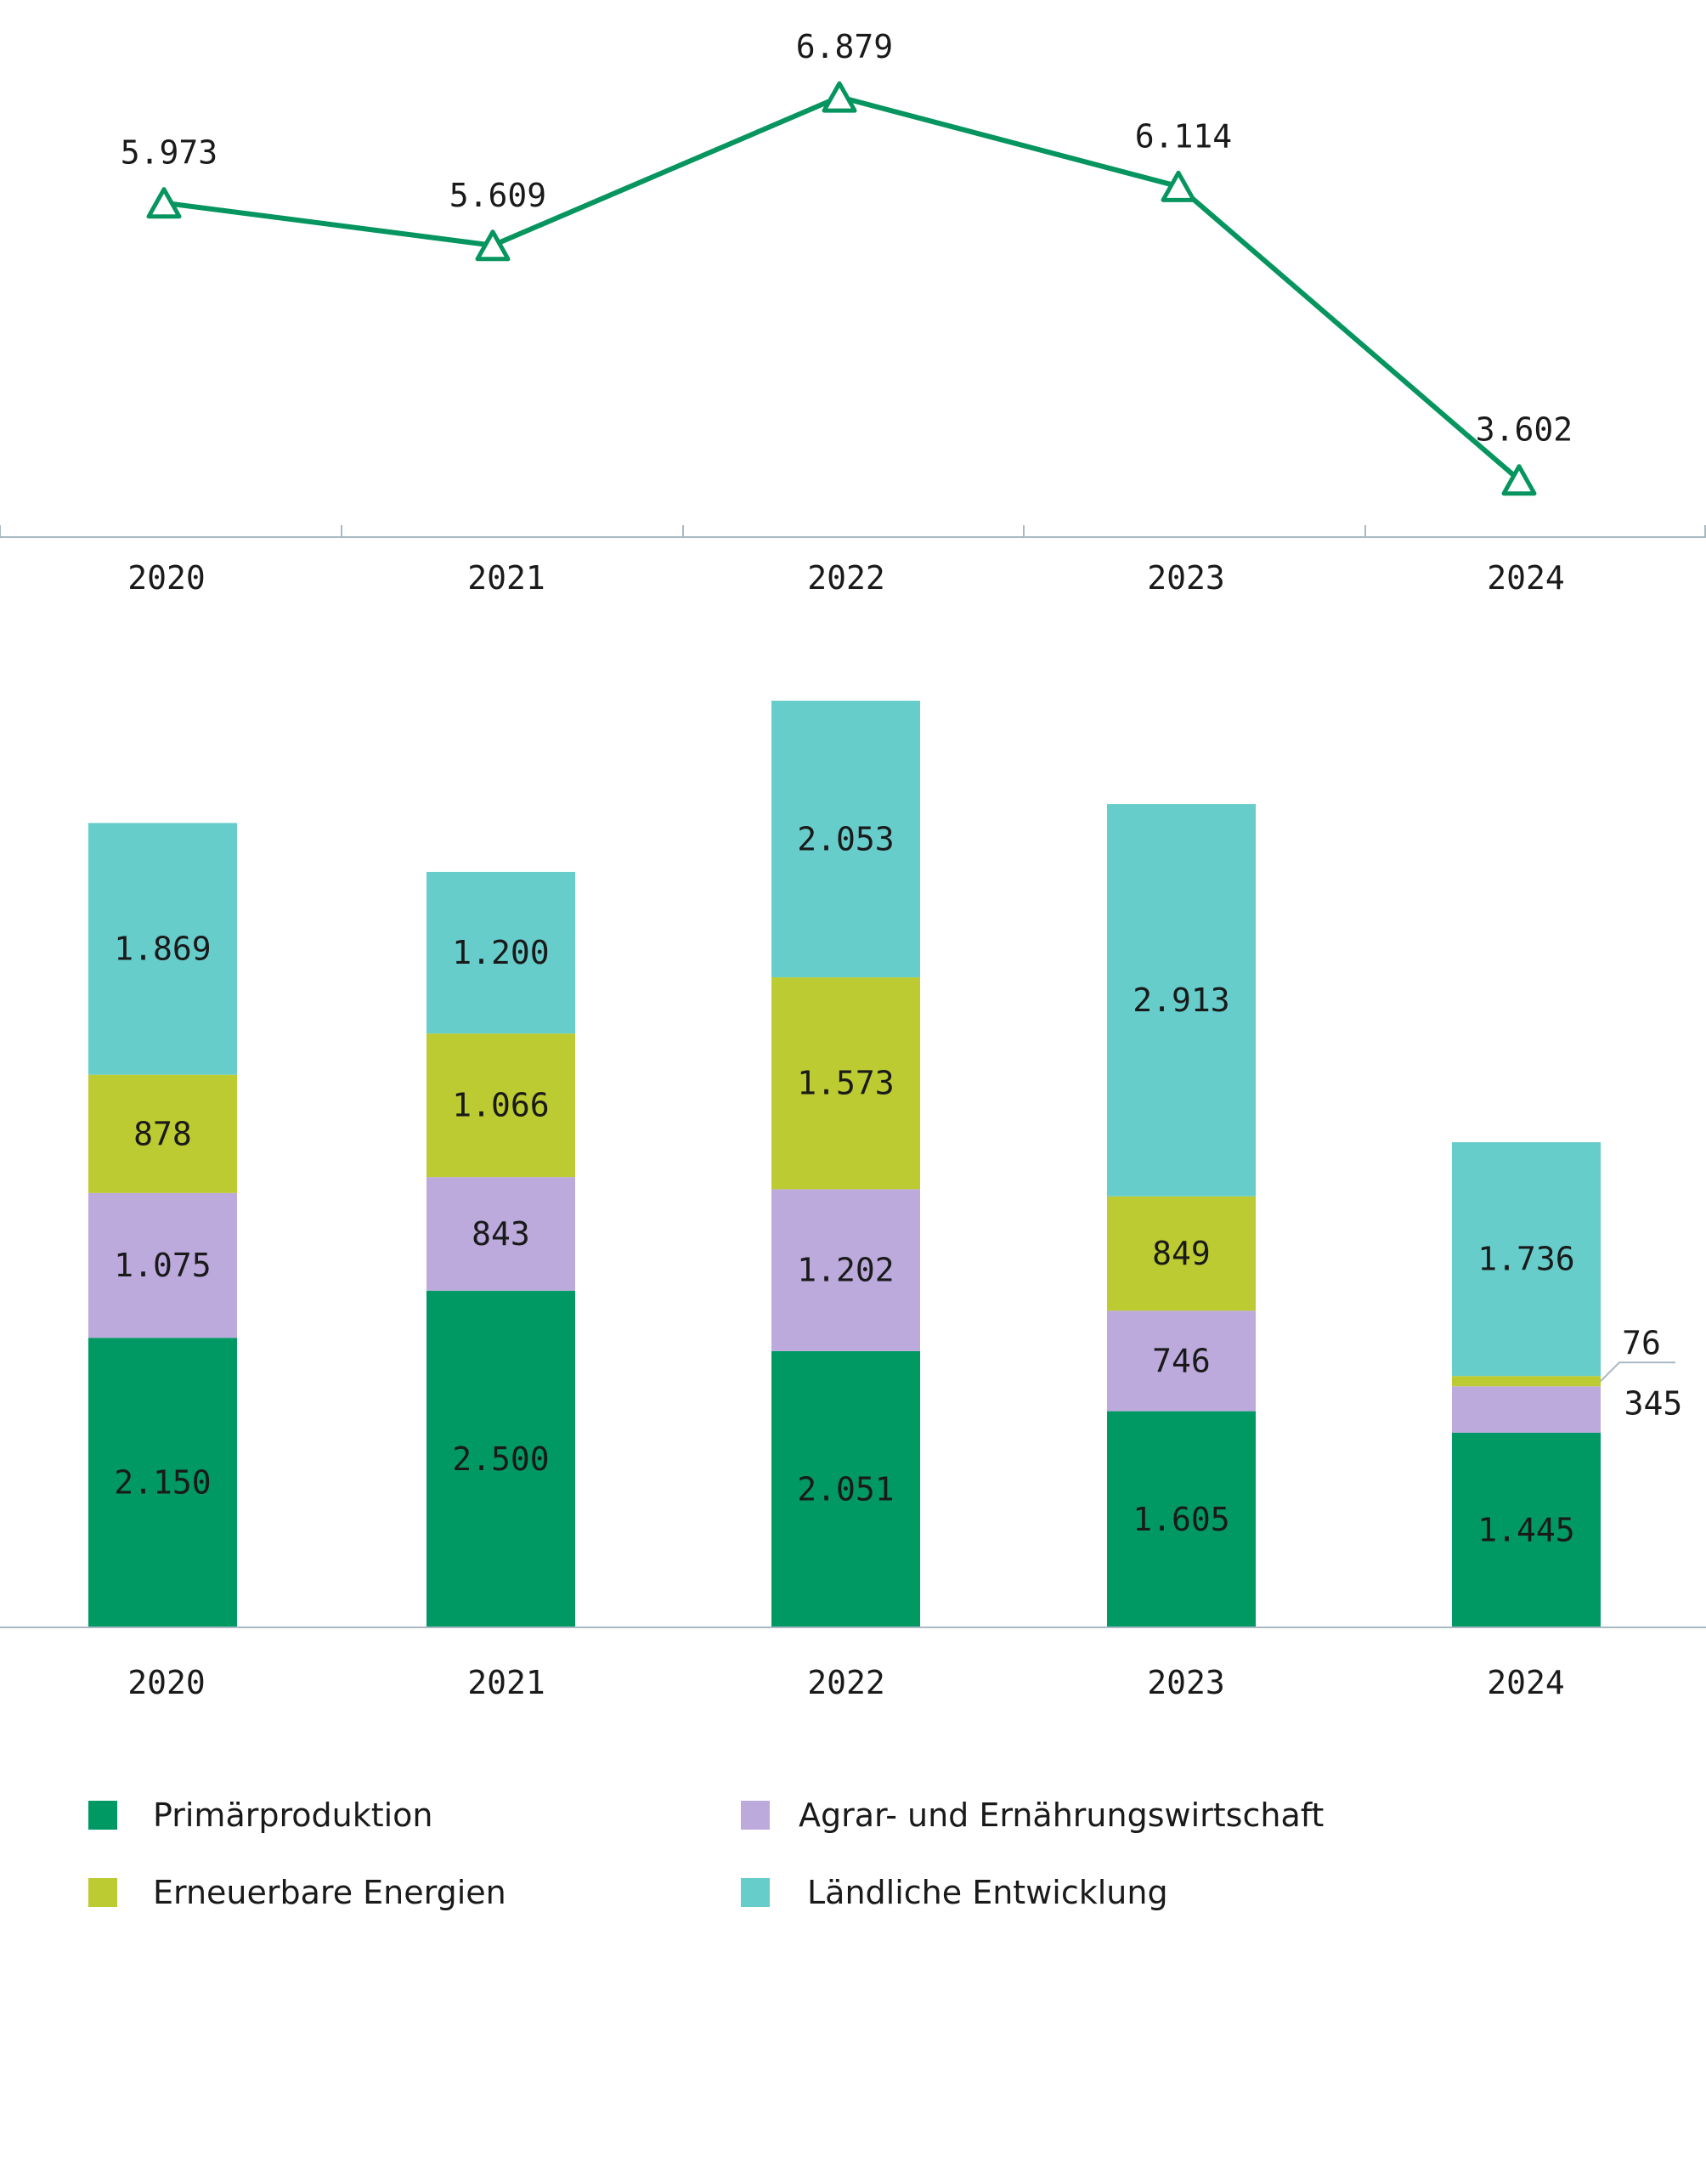  Describe the element at coordinates (1527, 1381) in the screenshot. I see `bar-erneuerbare-energien-2024` at that location.